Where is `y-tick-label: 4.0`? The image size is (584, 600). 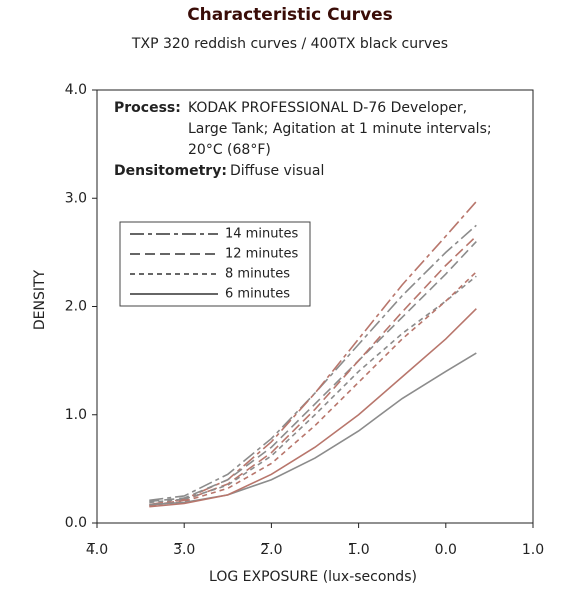
y-tick-label: 4.0 is located at coordinates (76, 90).